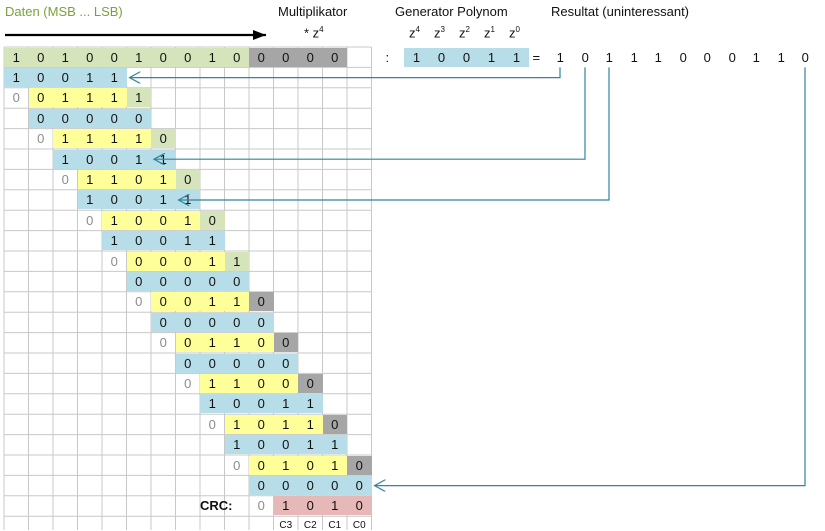 Image resolution: width=825 pixels, height=531 pixels. What do you see at coordinates (310, 506) in the screenshot?
I see `crc-bit: 0` at bounding box center [310, 506].